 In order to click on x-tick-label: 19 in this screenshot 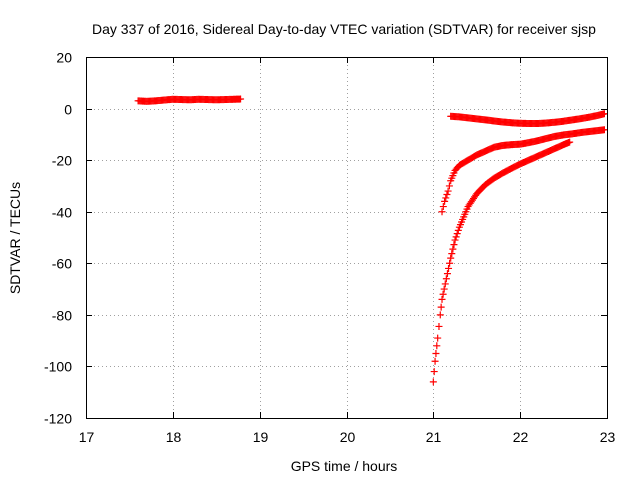, I will do `click(261, 437)`.